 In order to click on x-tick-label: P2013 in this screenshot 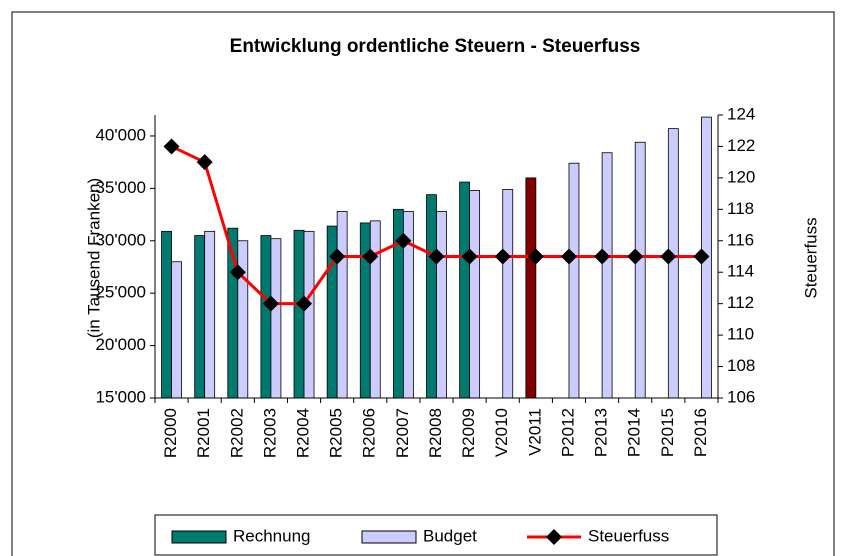, I will do `click(601, 432)`.